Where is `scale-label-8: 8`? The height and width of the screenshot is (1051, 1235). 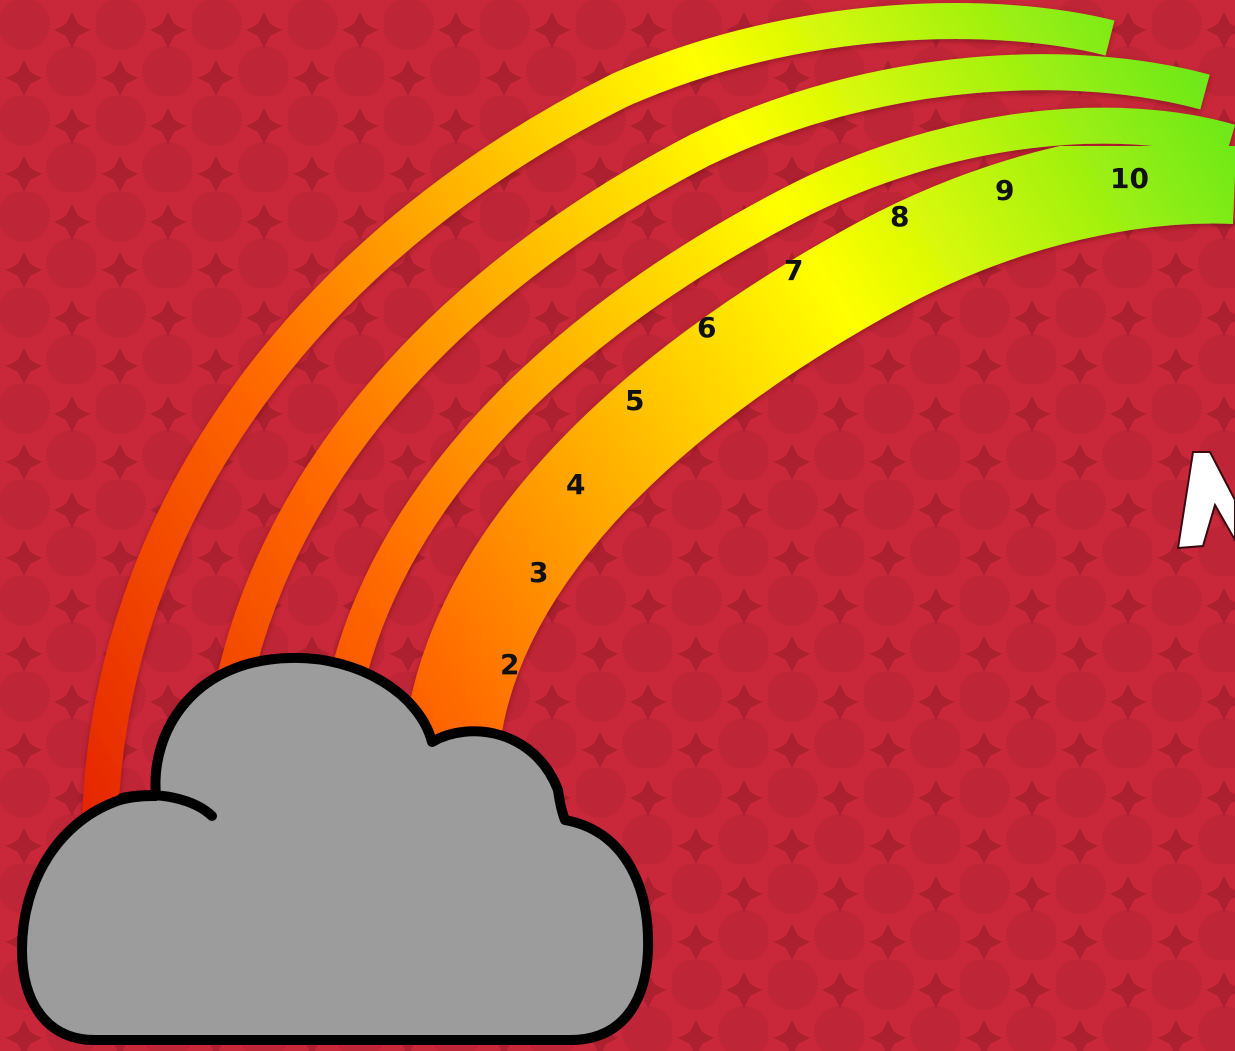
scale-label-8: 8 is located at coordinates (899, 216).